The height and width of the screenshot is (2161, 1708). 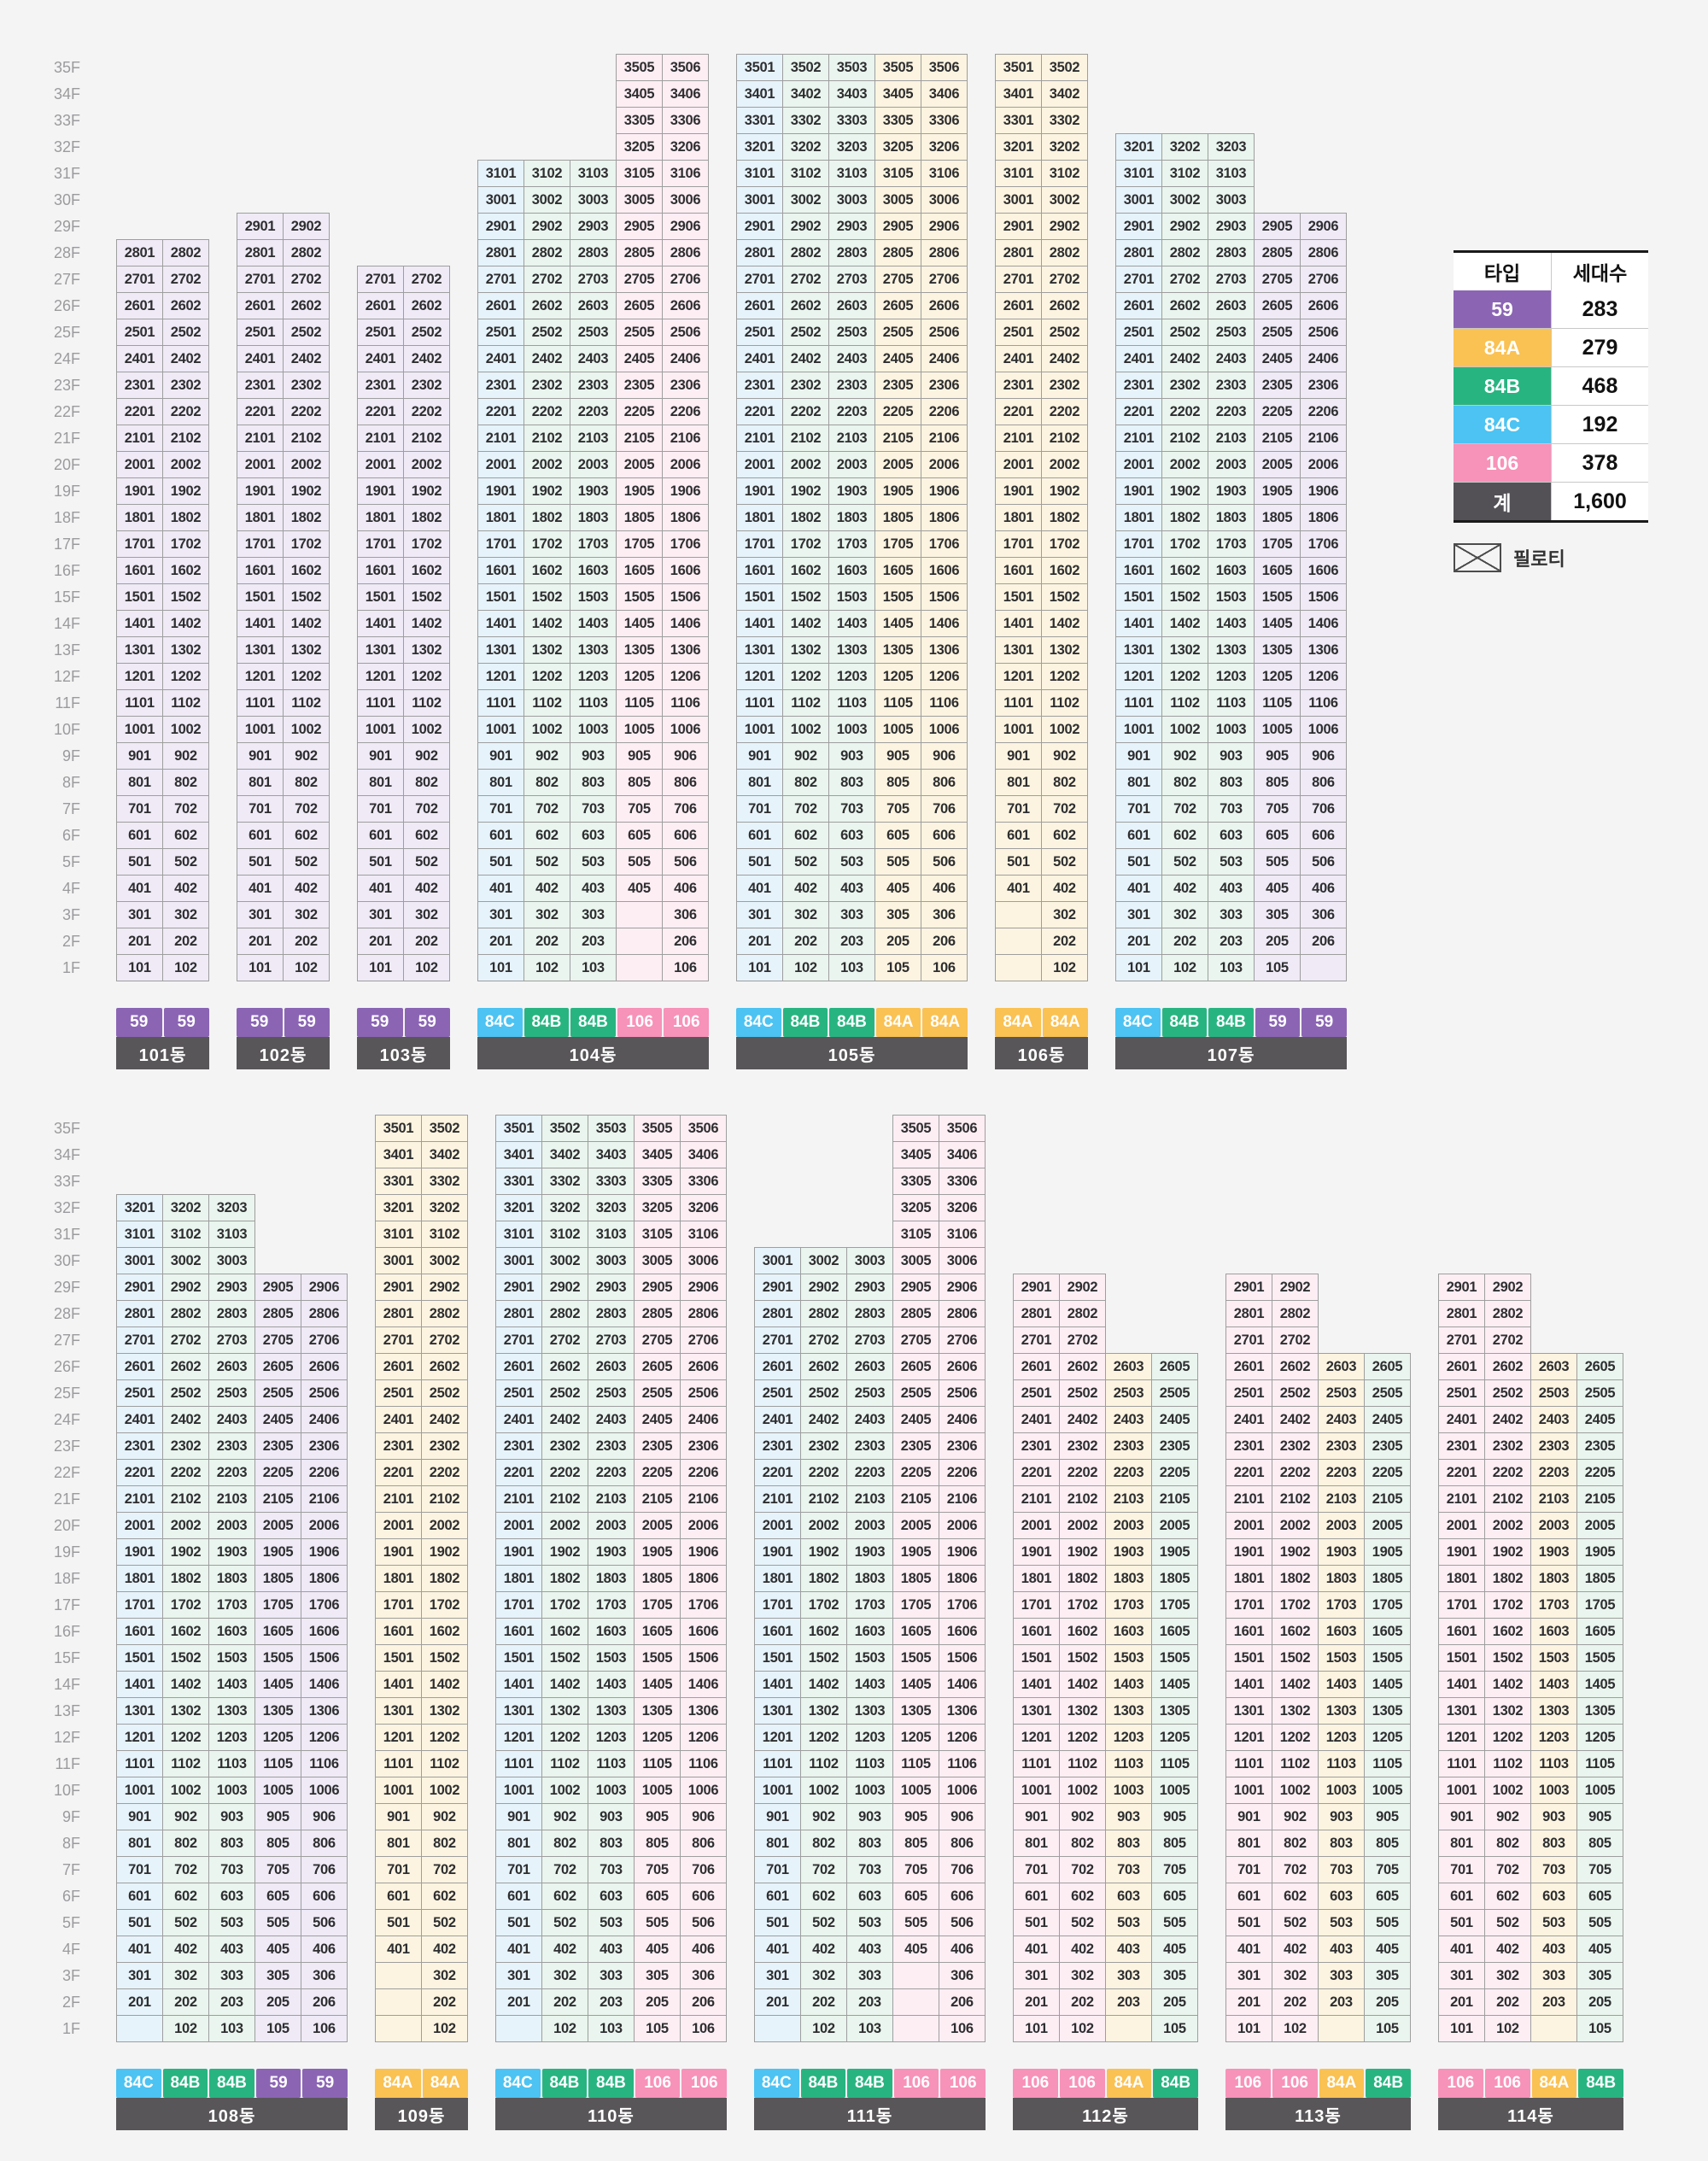 What do you see at coordinates (805, 120) in the screenshot?
I see `unit-cell: 3302` at bounding box center [805, 120].